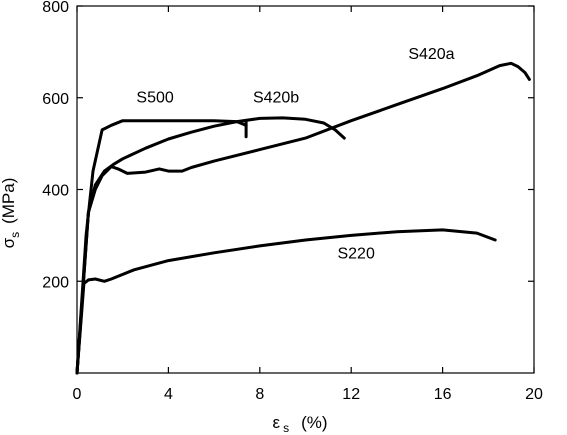 This screenshot has height=435, width=567. What do you see at coordinates (314, 422) in the screenshot?
I see `x-axis-unit: (%)` at bounding box center [314, 422].